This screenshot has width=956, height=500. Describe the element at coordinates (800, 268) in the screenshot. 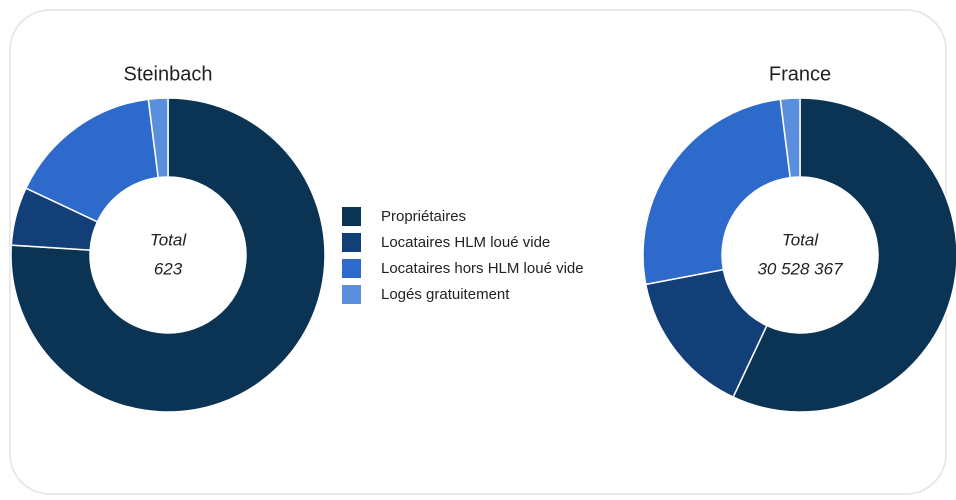

I see `total-value: 30 528 367` at that location.